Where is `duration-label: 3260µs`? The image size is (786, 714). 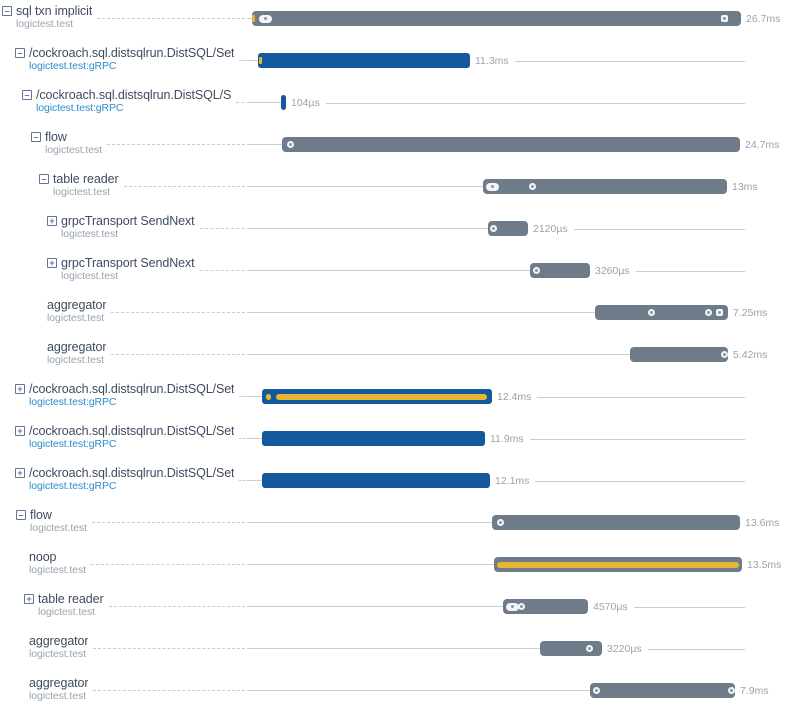
duration-label: 3260µs is located at coordinates (612, 271).